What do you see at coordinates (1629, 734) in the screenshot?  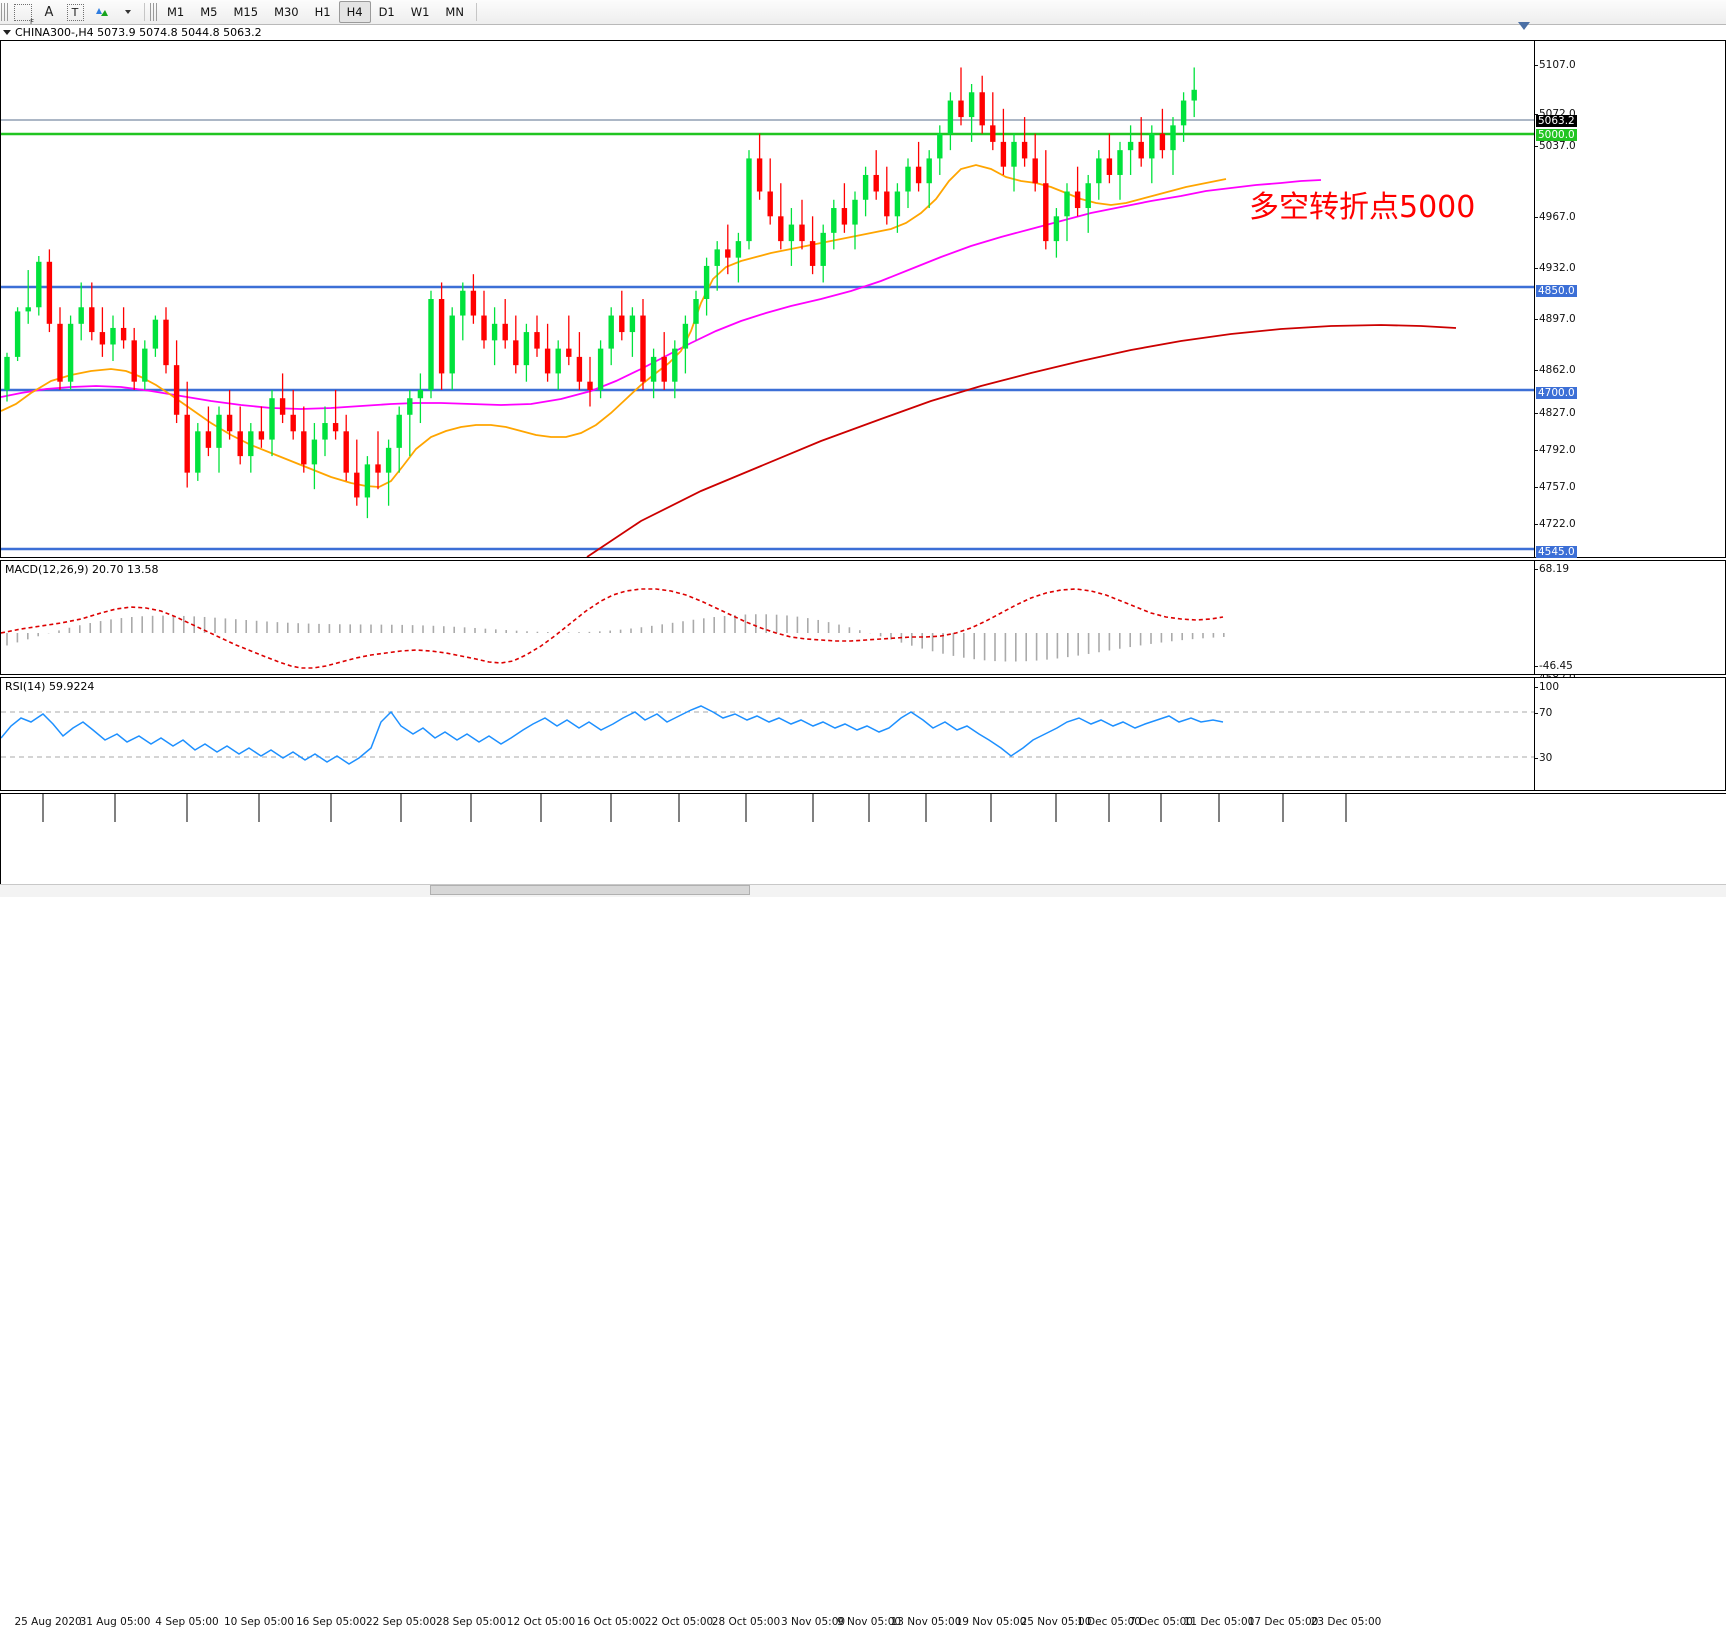 I see `rsi-axis: 100 70 30` at bounding box center [1629, 734].